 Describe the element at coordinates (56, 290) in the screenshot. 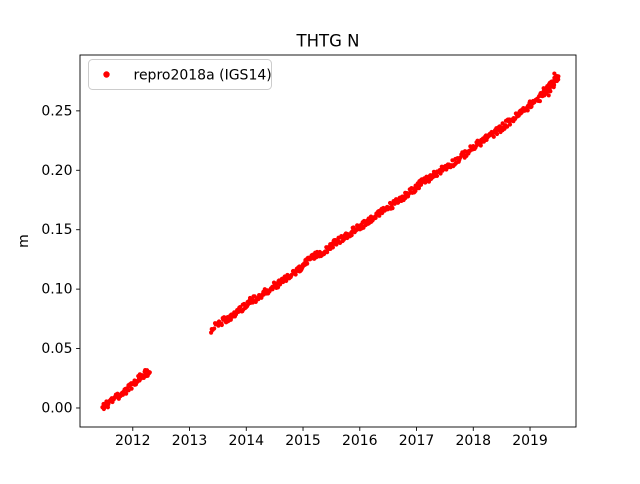

I see `y-tick-label: 0.10` at that location.